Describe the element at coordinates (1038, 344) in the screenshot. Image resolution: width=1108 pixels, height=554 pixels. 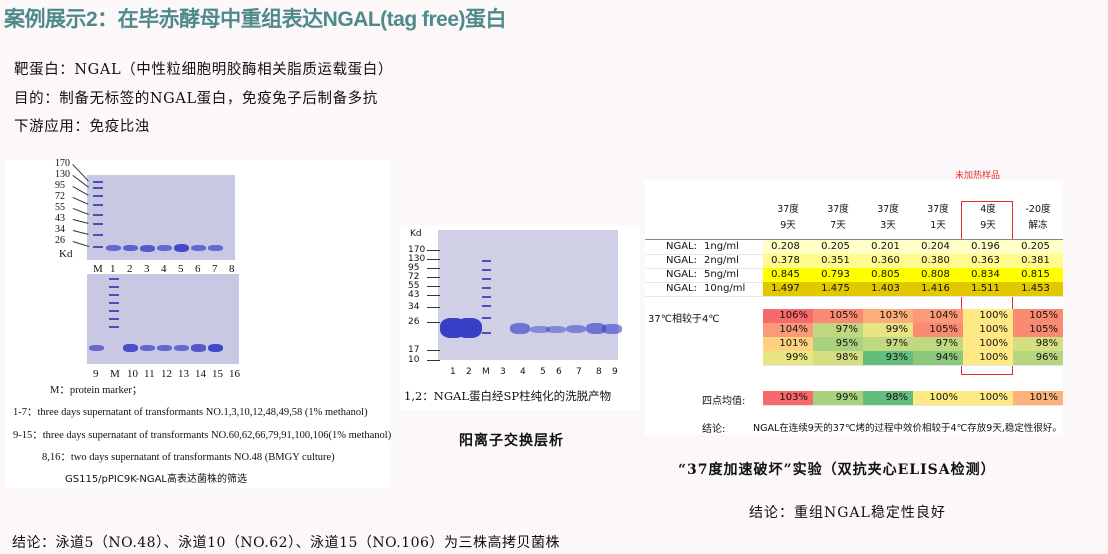
I see `ratio-value: 98%` at that location.